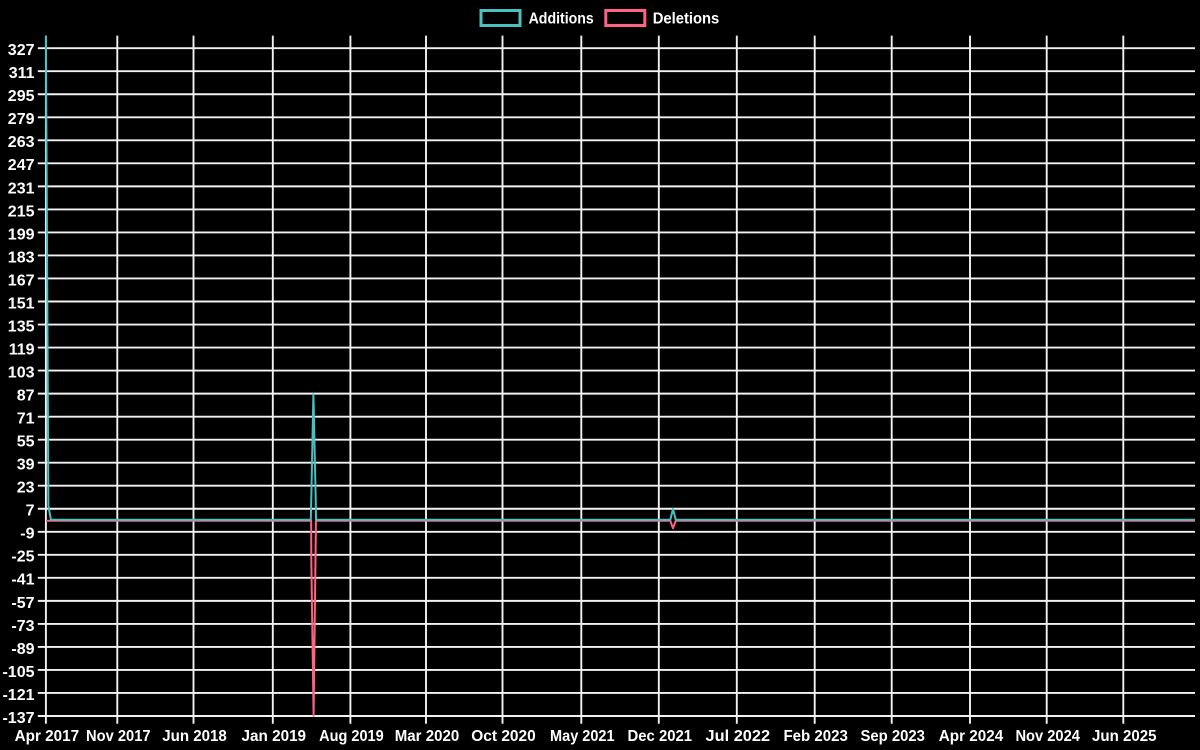 This screenshot has height=750, width=1200. What do you see at coordinates (22, 73) in the screenshot?
I see `svg-text: 311` at bounding box center [22, 73].